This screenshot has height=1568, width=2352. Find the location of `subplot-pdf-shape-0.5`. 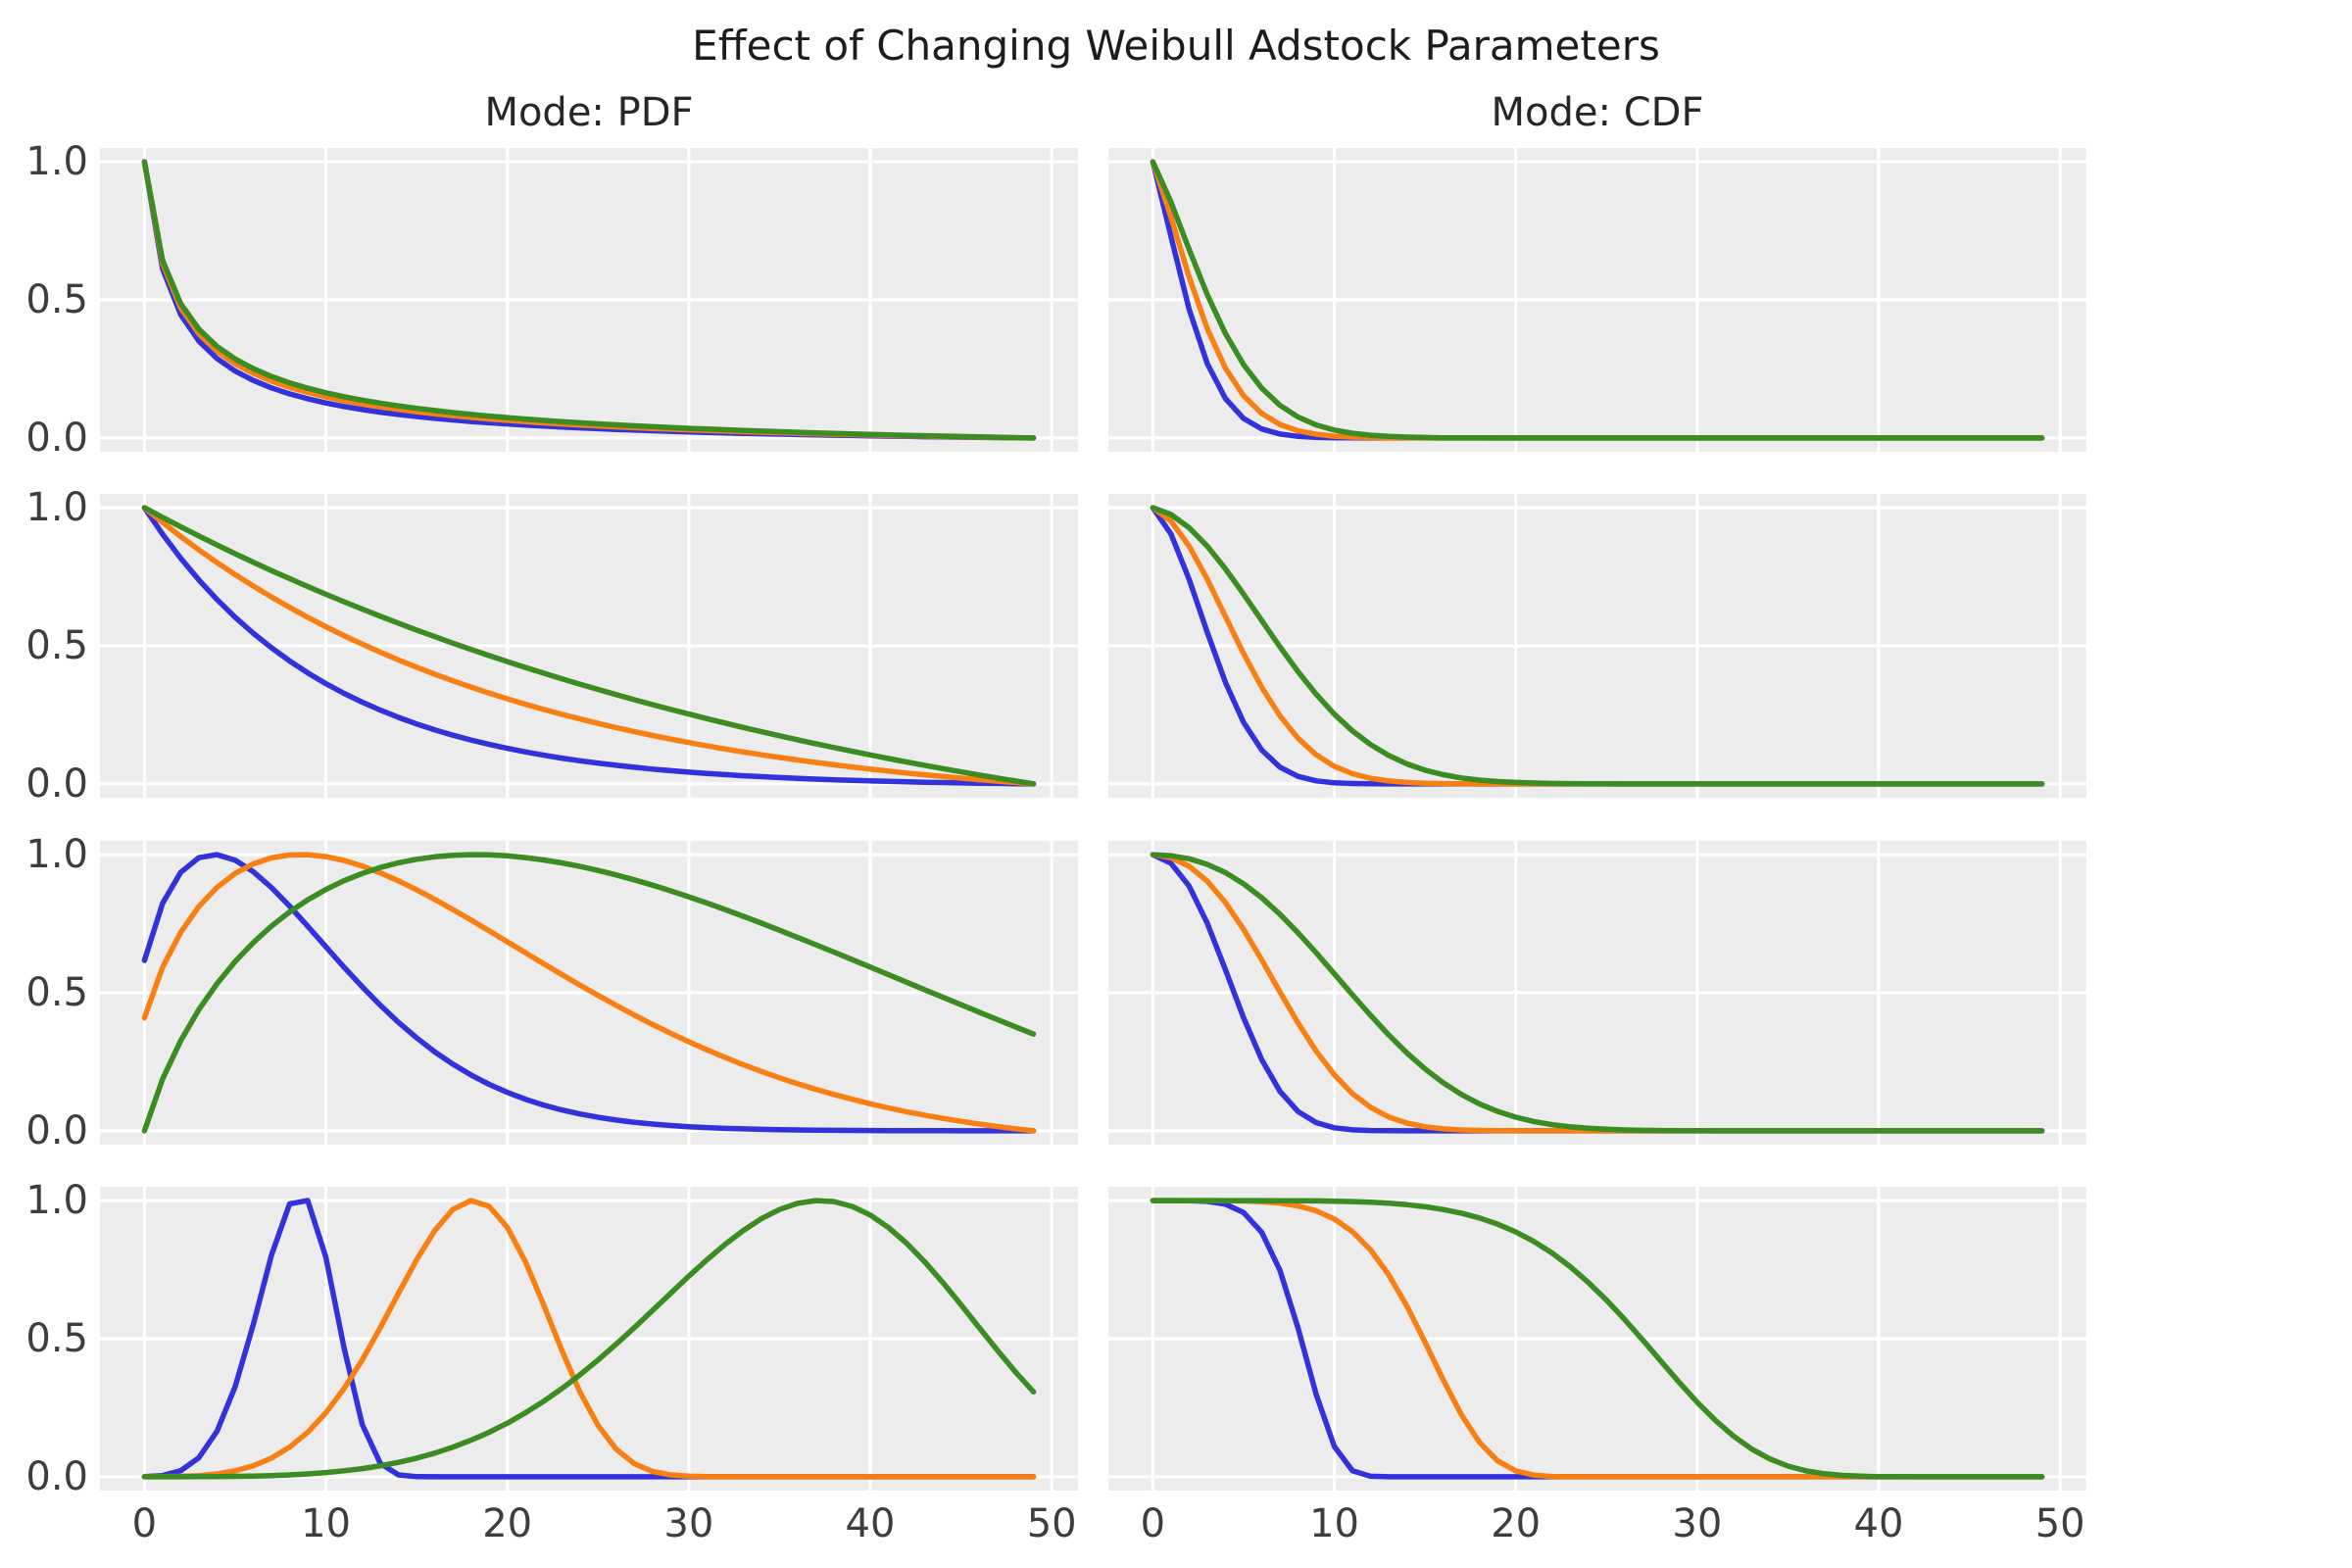

subplot-pdf-shape-0.5 is located at coordinates (589, 300).